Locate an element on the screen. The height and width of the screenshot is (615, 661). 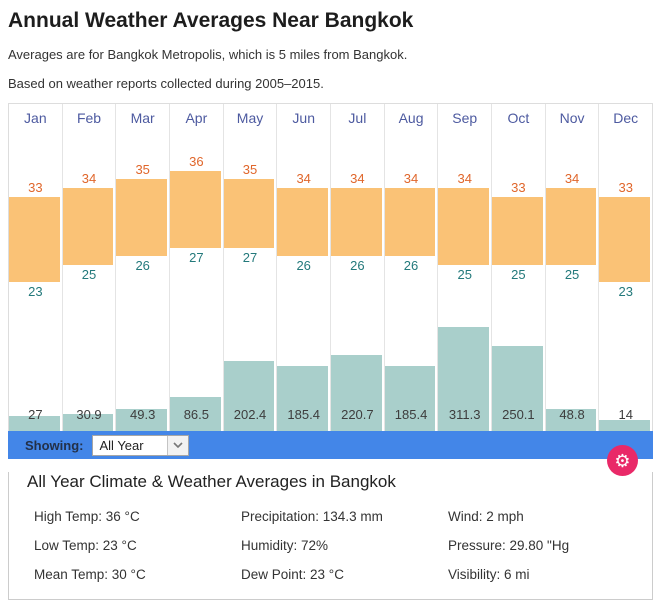
month-column: Jul 34 26 220.7 is located at coordinates (358, 267).